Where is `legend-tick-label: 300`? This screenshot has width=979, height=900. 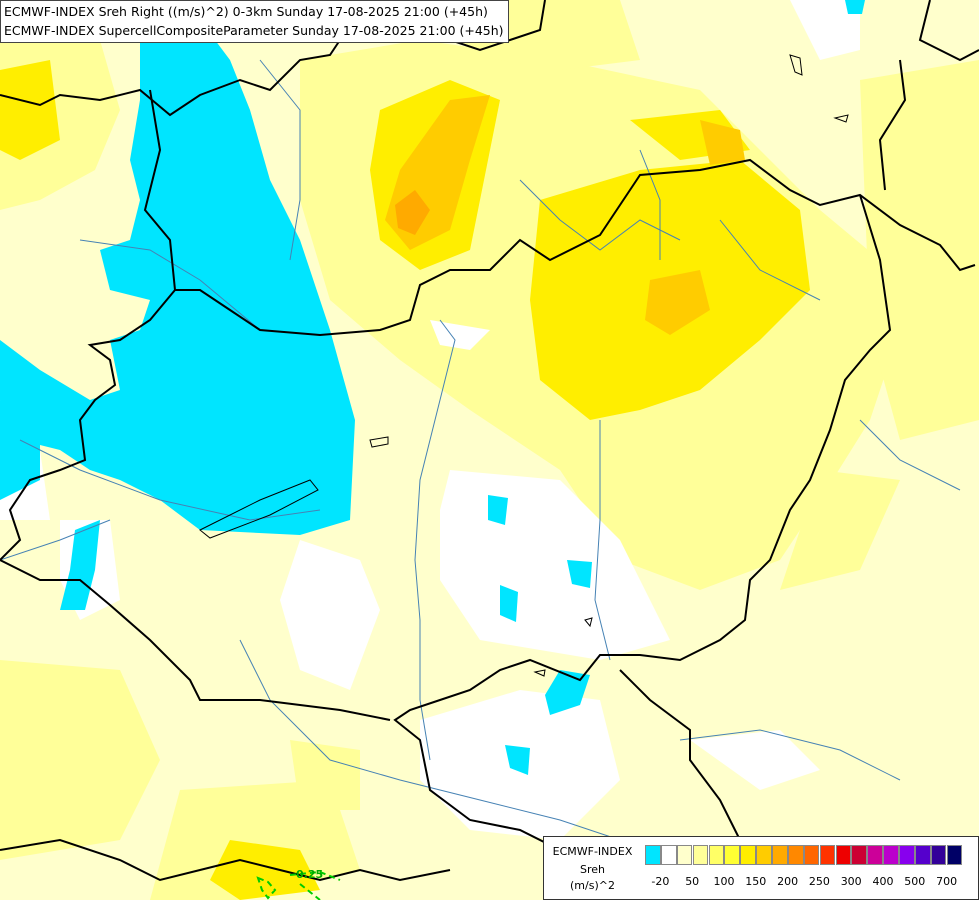
legend-tick-label: 300 is located at coordinates (851, 881).